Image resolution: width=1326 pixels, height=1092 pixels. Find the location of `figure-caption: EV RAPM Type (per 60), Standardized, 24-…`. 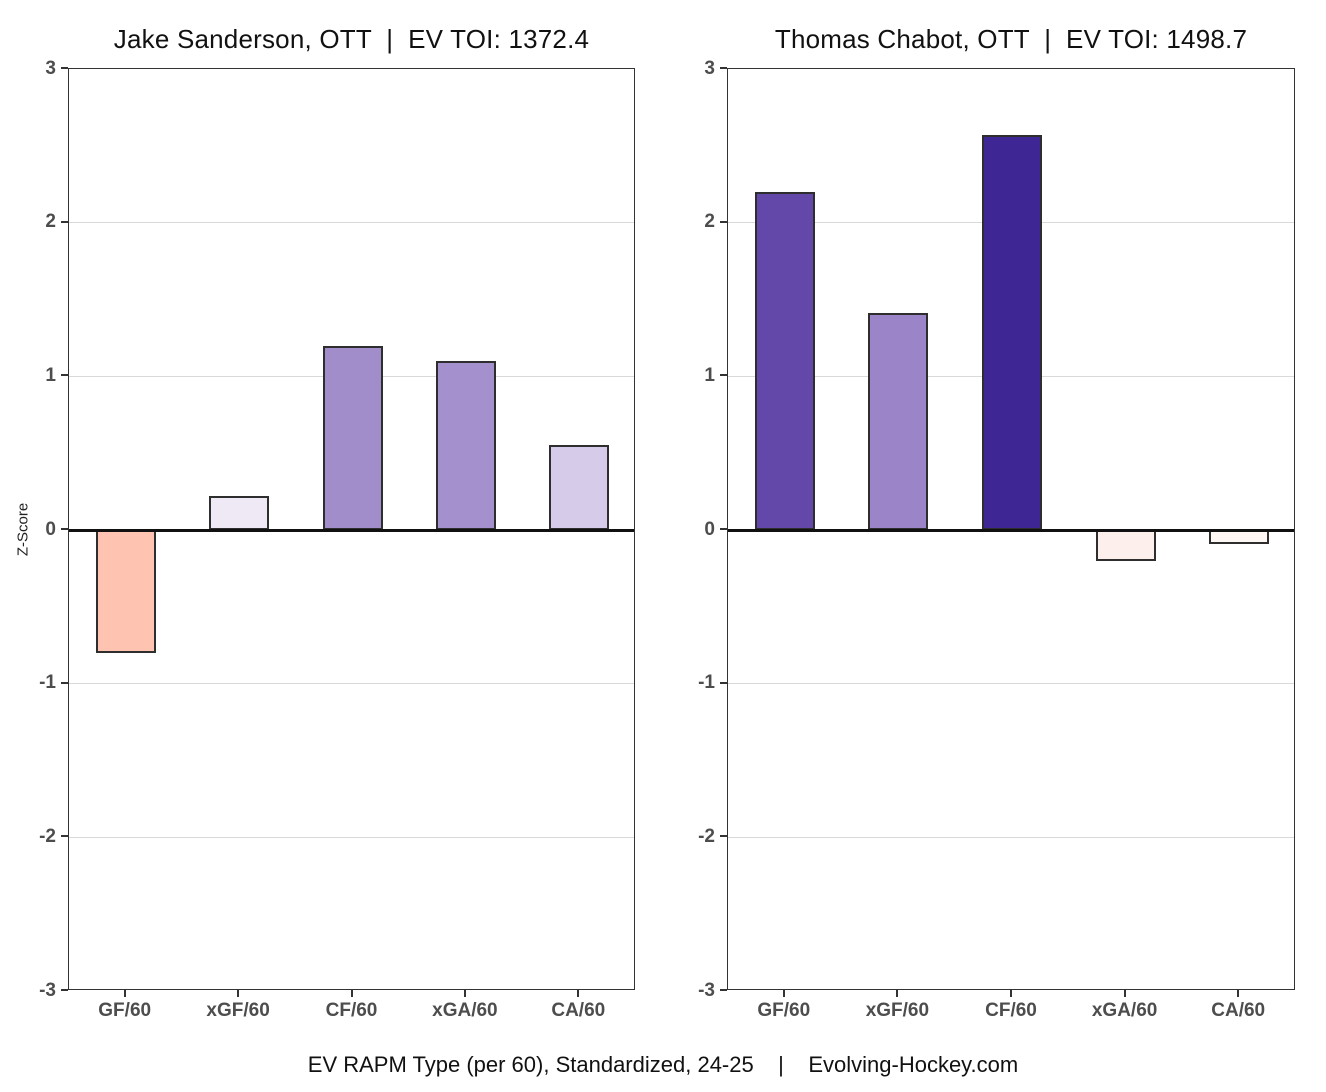

figure-caption: EV RAPM Type (per 60), Standardized, 24-… is located at coordinates (663, 1064).